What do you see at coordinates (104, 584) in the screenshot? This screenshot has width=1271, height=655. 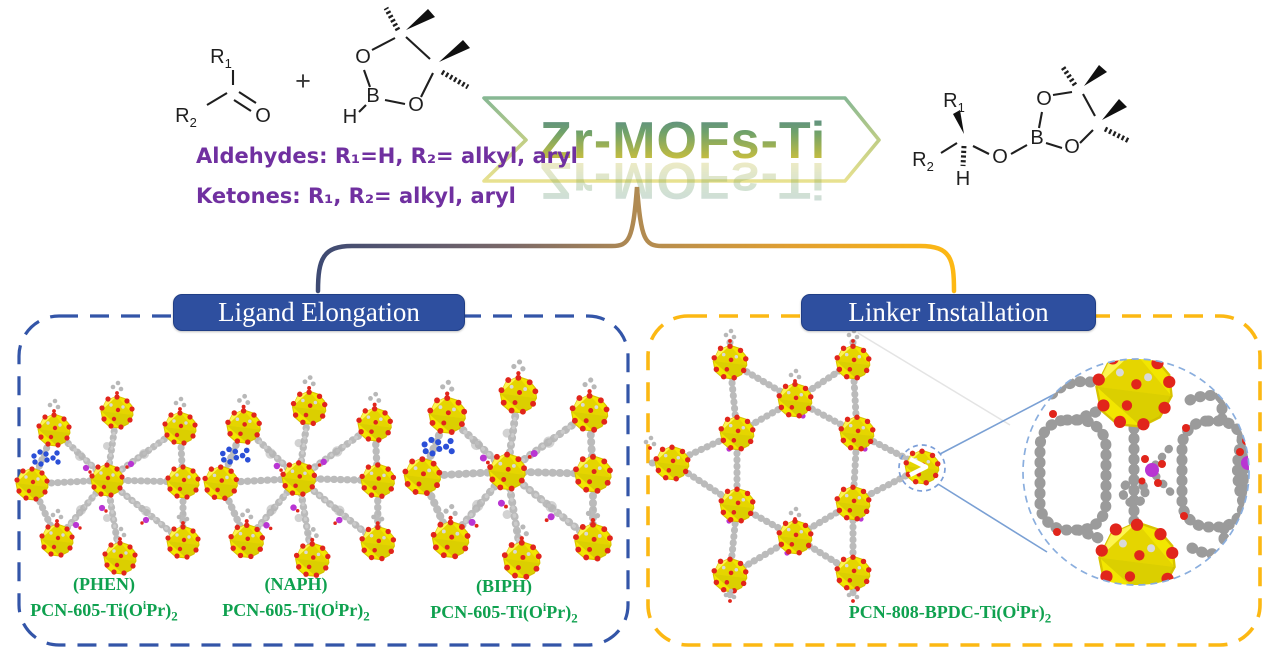 I see `mof-variant-label: (PHEN)` at bounding box center [104, 584].